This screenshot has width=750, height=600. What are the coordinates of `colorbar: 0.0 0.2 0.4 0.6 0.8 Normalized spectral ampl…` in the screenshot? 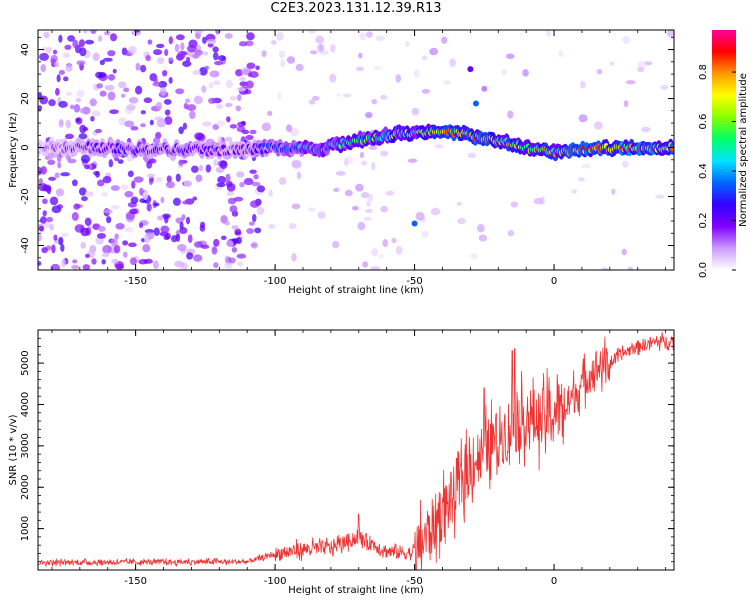 It's located at (723, 154).